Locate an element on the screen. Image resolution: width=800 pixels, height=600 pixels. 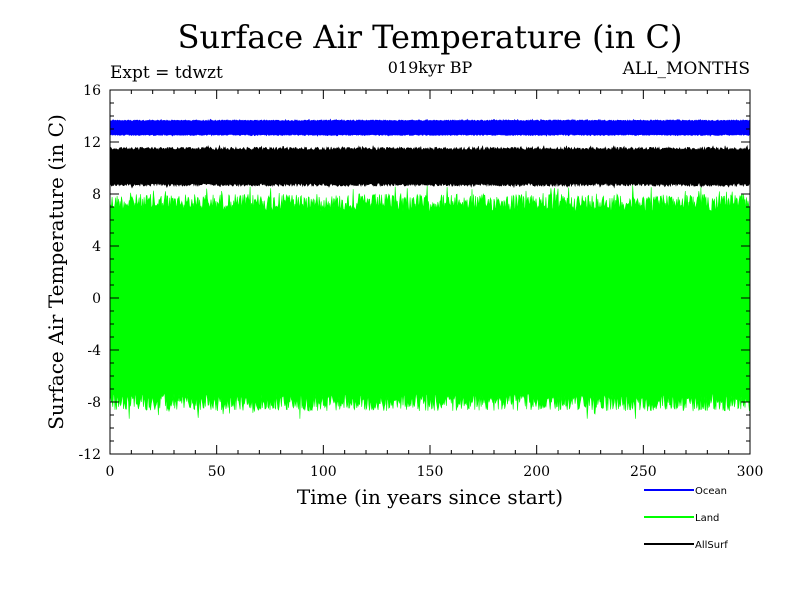
y-tick-label: -12 is located at coordinates (89, 455).